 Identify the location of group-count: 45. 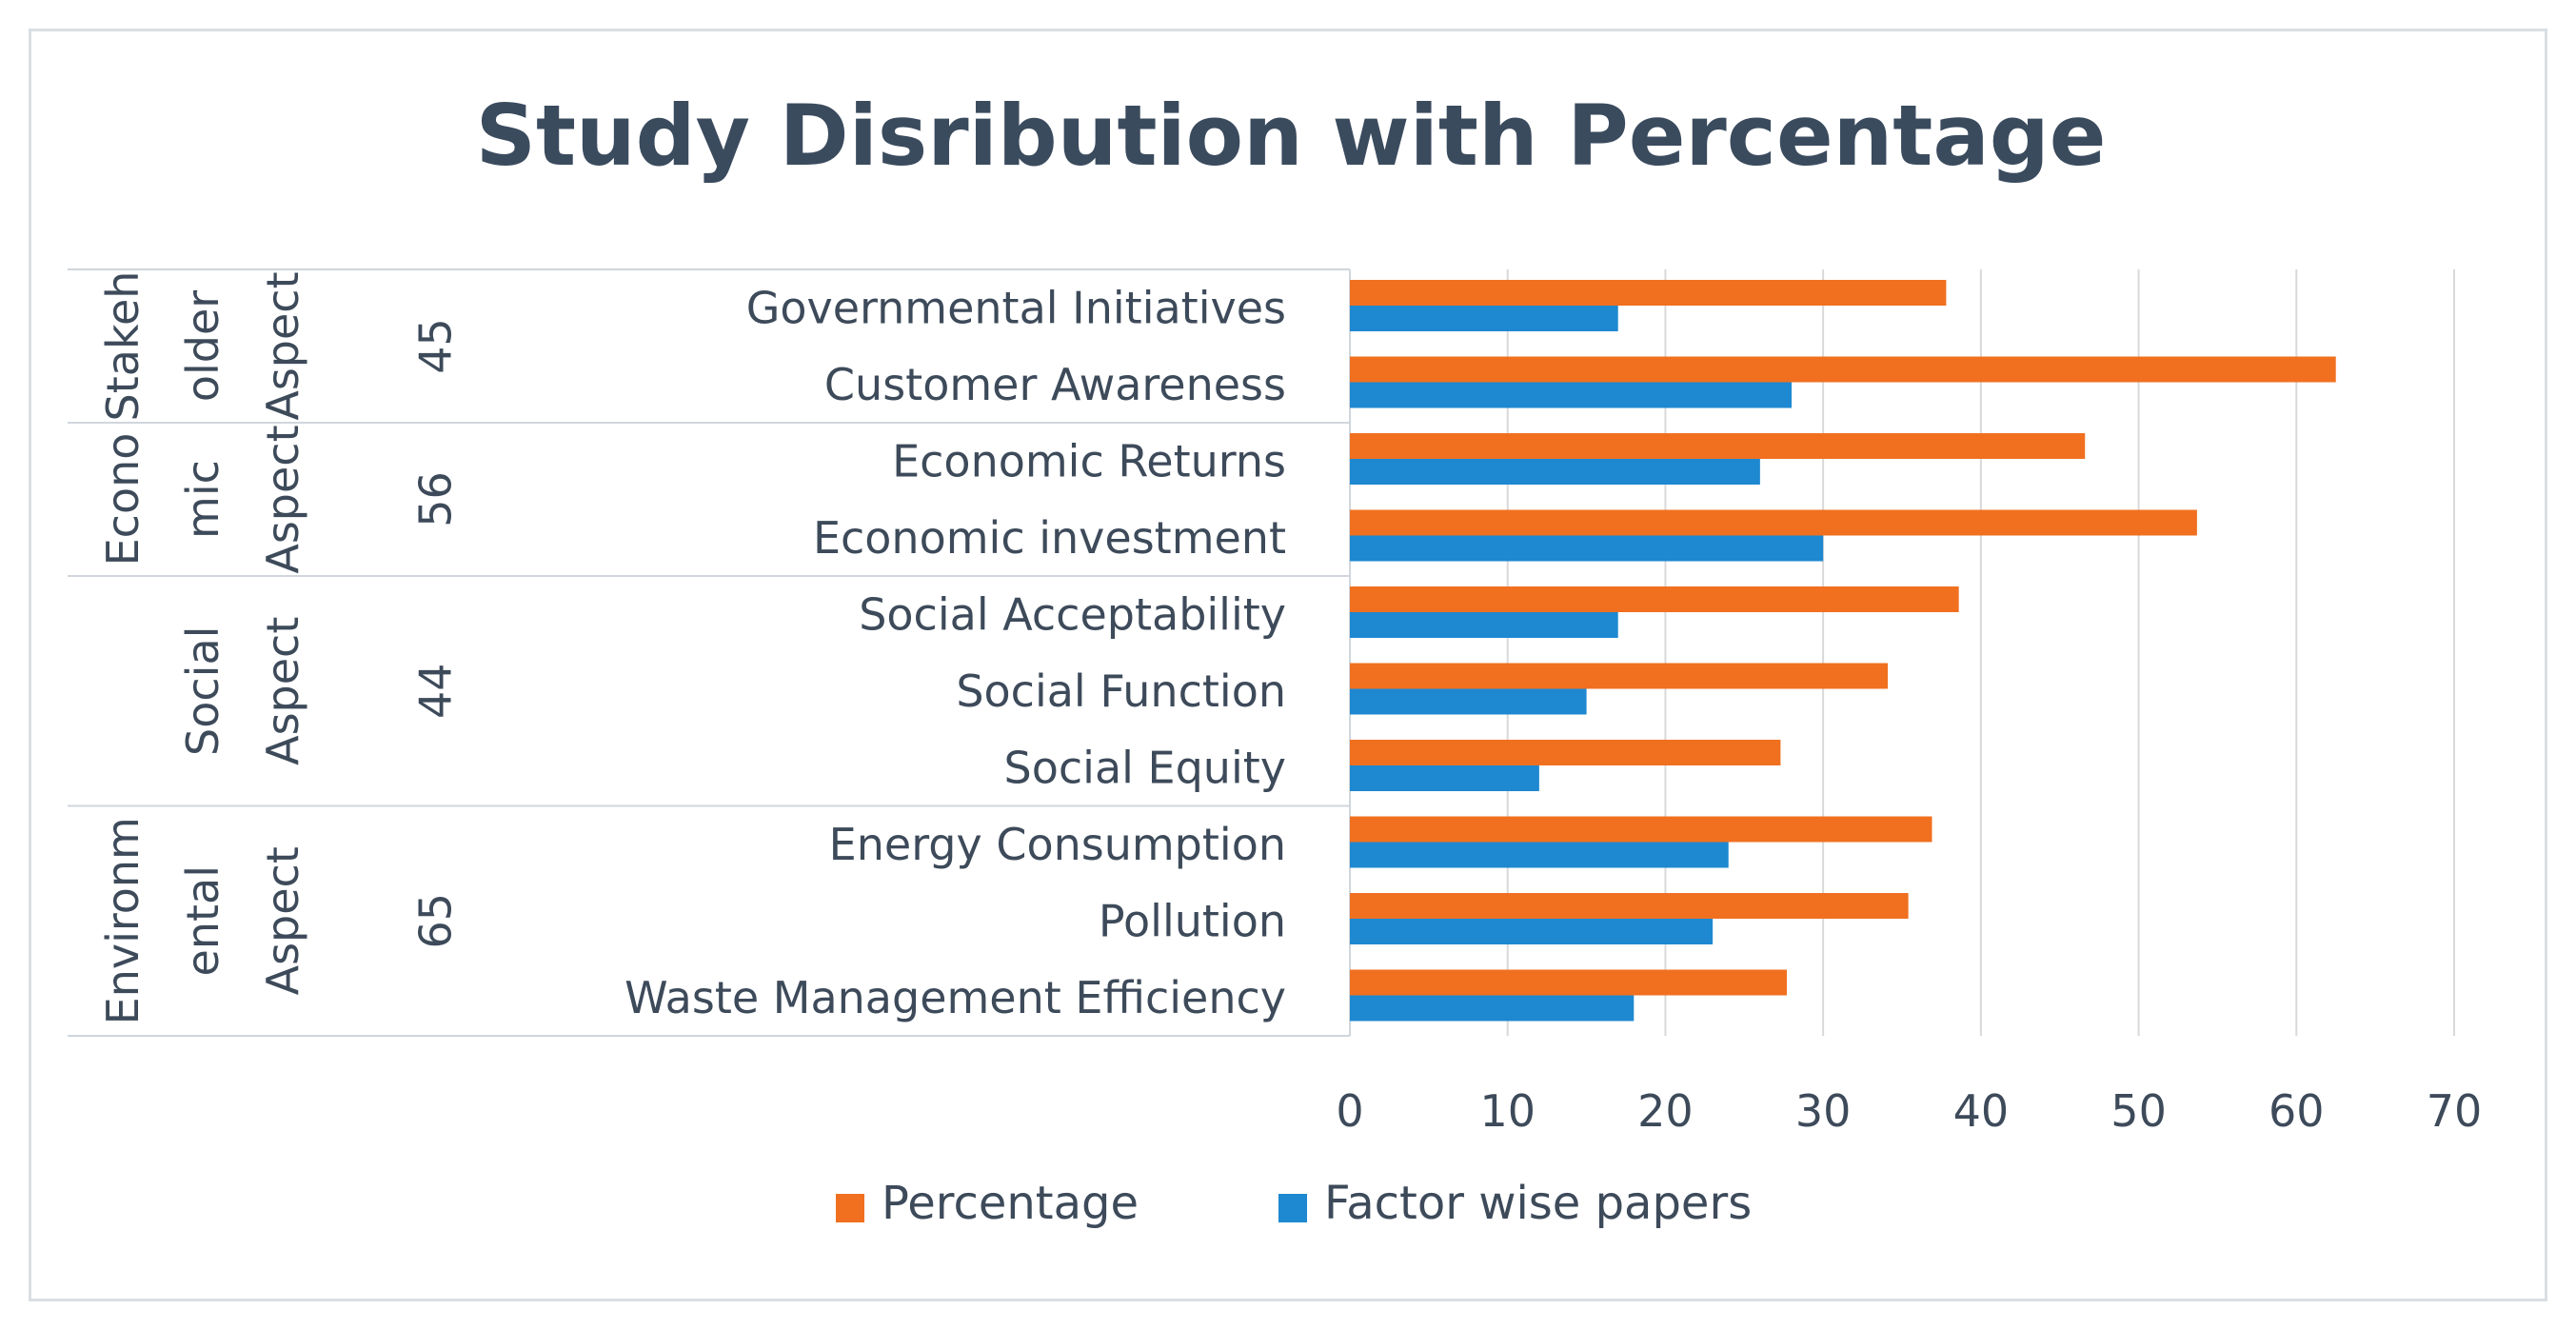
(436, 346).